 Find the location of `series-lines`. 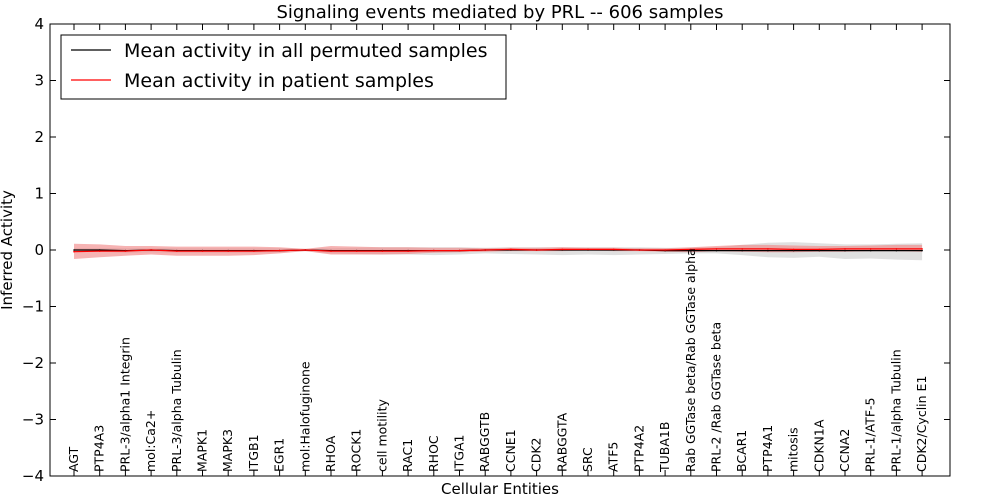

series-lines is located at coordinates (498, 250).